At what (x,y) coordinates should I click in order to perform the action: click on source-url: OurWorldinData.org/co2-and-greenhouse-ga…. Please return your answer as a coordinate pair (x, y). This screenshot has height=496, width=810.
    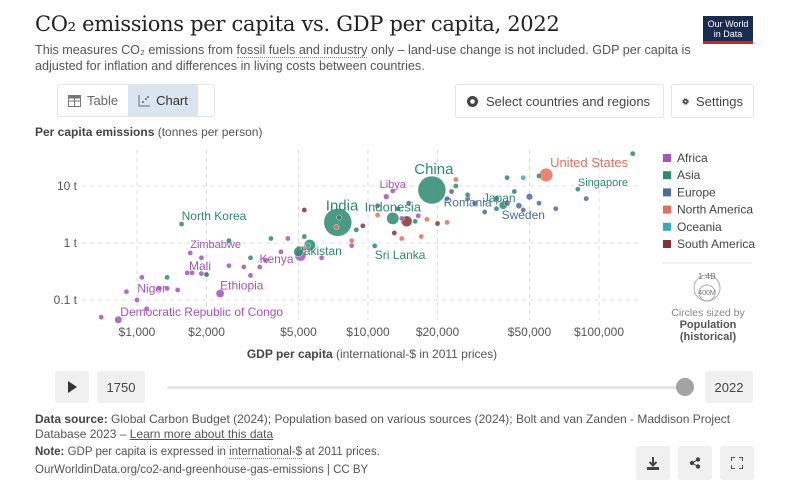
    Looking at the image, I should click on (202, 470).